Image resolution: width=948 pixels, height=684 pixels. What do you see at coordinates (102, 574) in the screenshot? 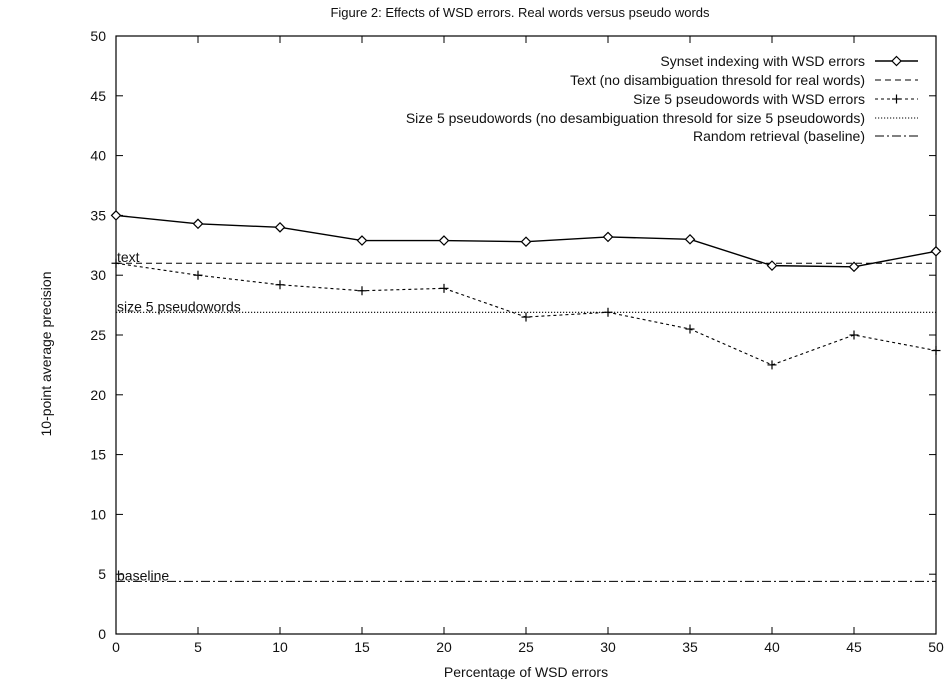
I see `y-tick-label: 5` at bounding box center [102, 574].